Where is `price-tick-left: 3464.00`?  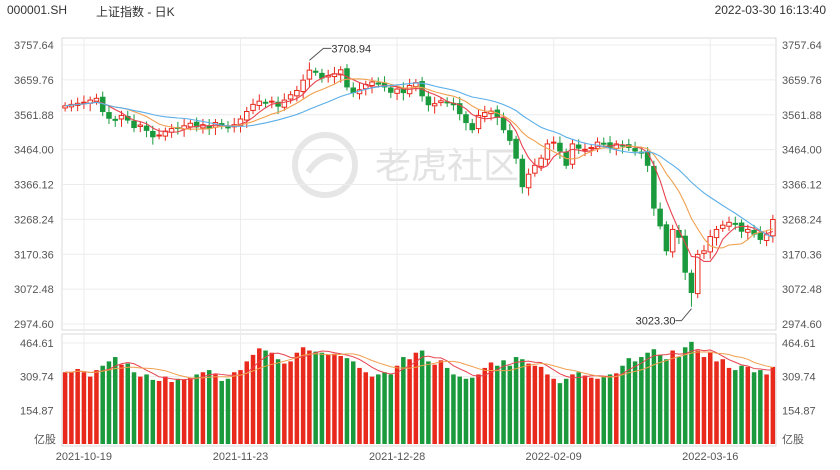 price-tick-left: 3464.00 is located at coordinates (34, 151).